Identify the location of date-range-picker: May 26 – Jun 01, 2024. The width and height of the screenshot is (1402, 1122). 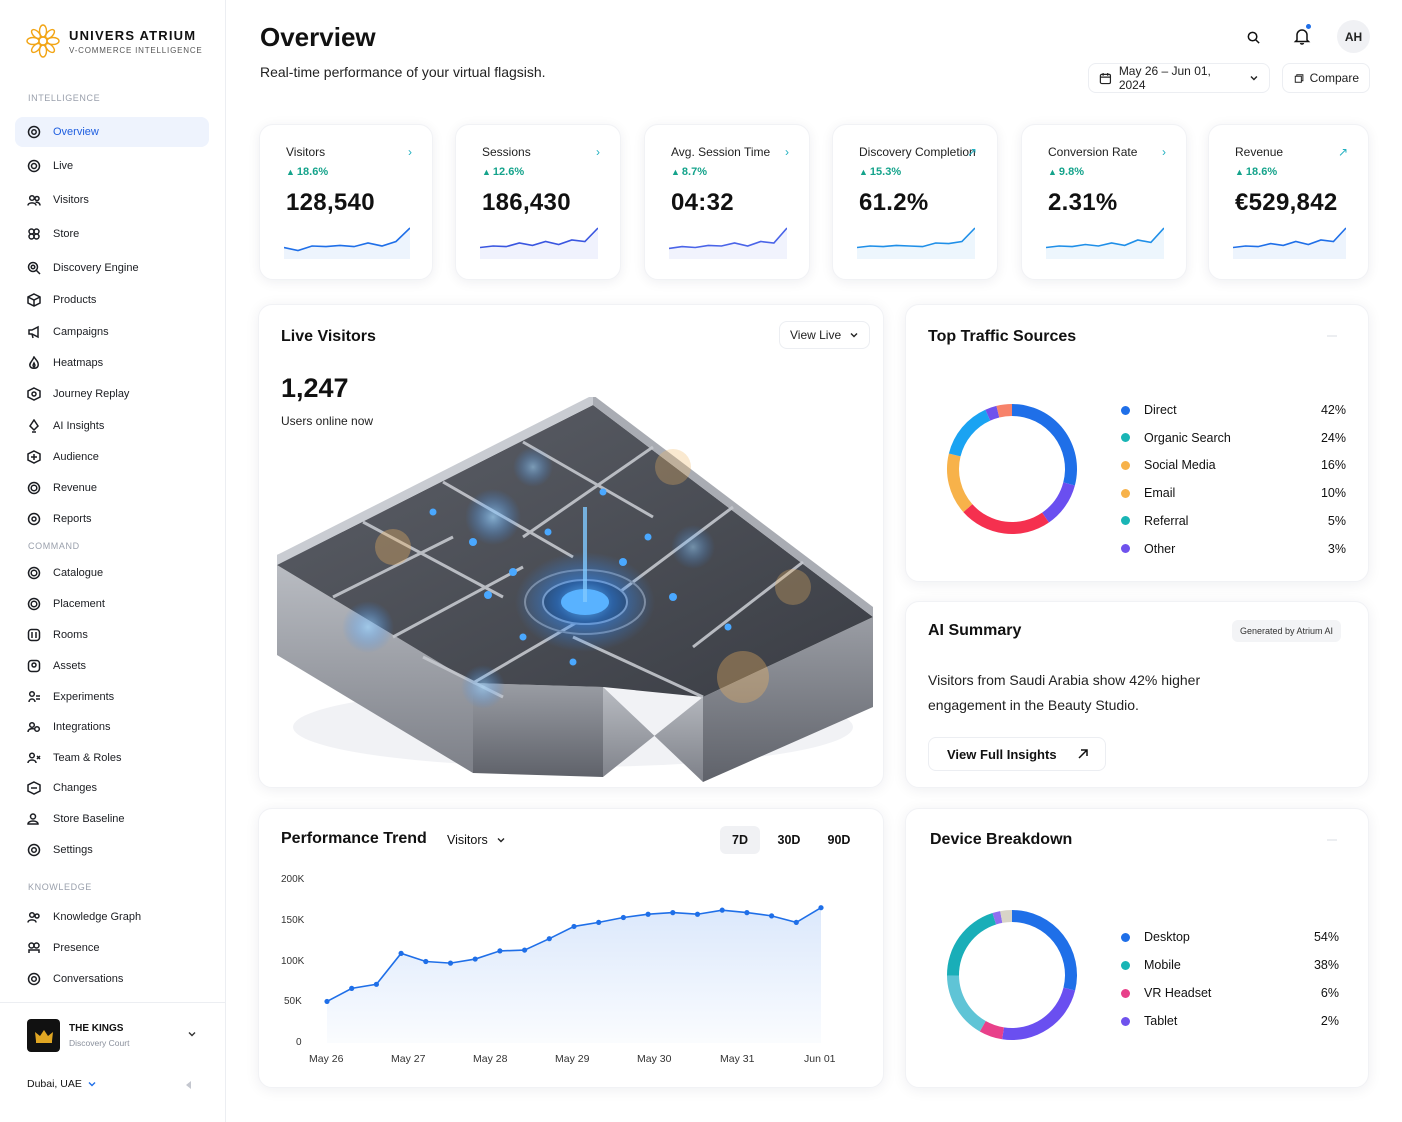
(1179, 78).